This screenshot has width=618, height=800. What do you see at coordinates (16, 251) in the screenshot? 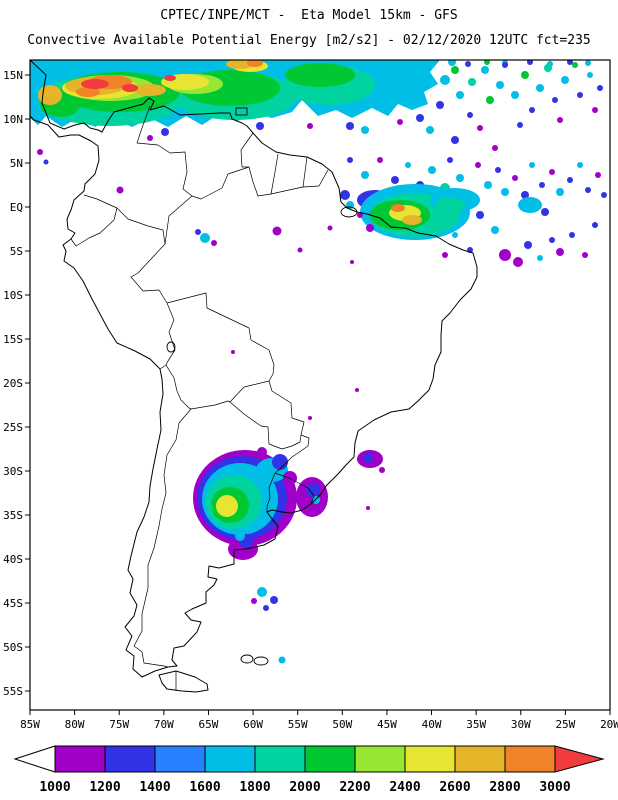
I see `lat-label: 5S` at bounding box center [16, 251].